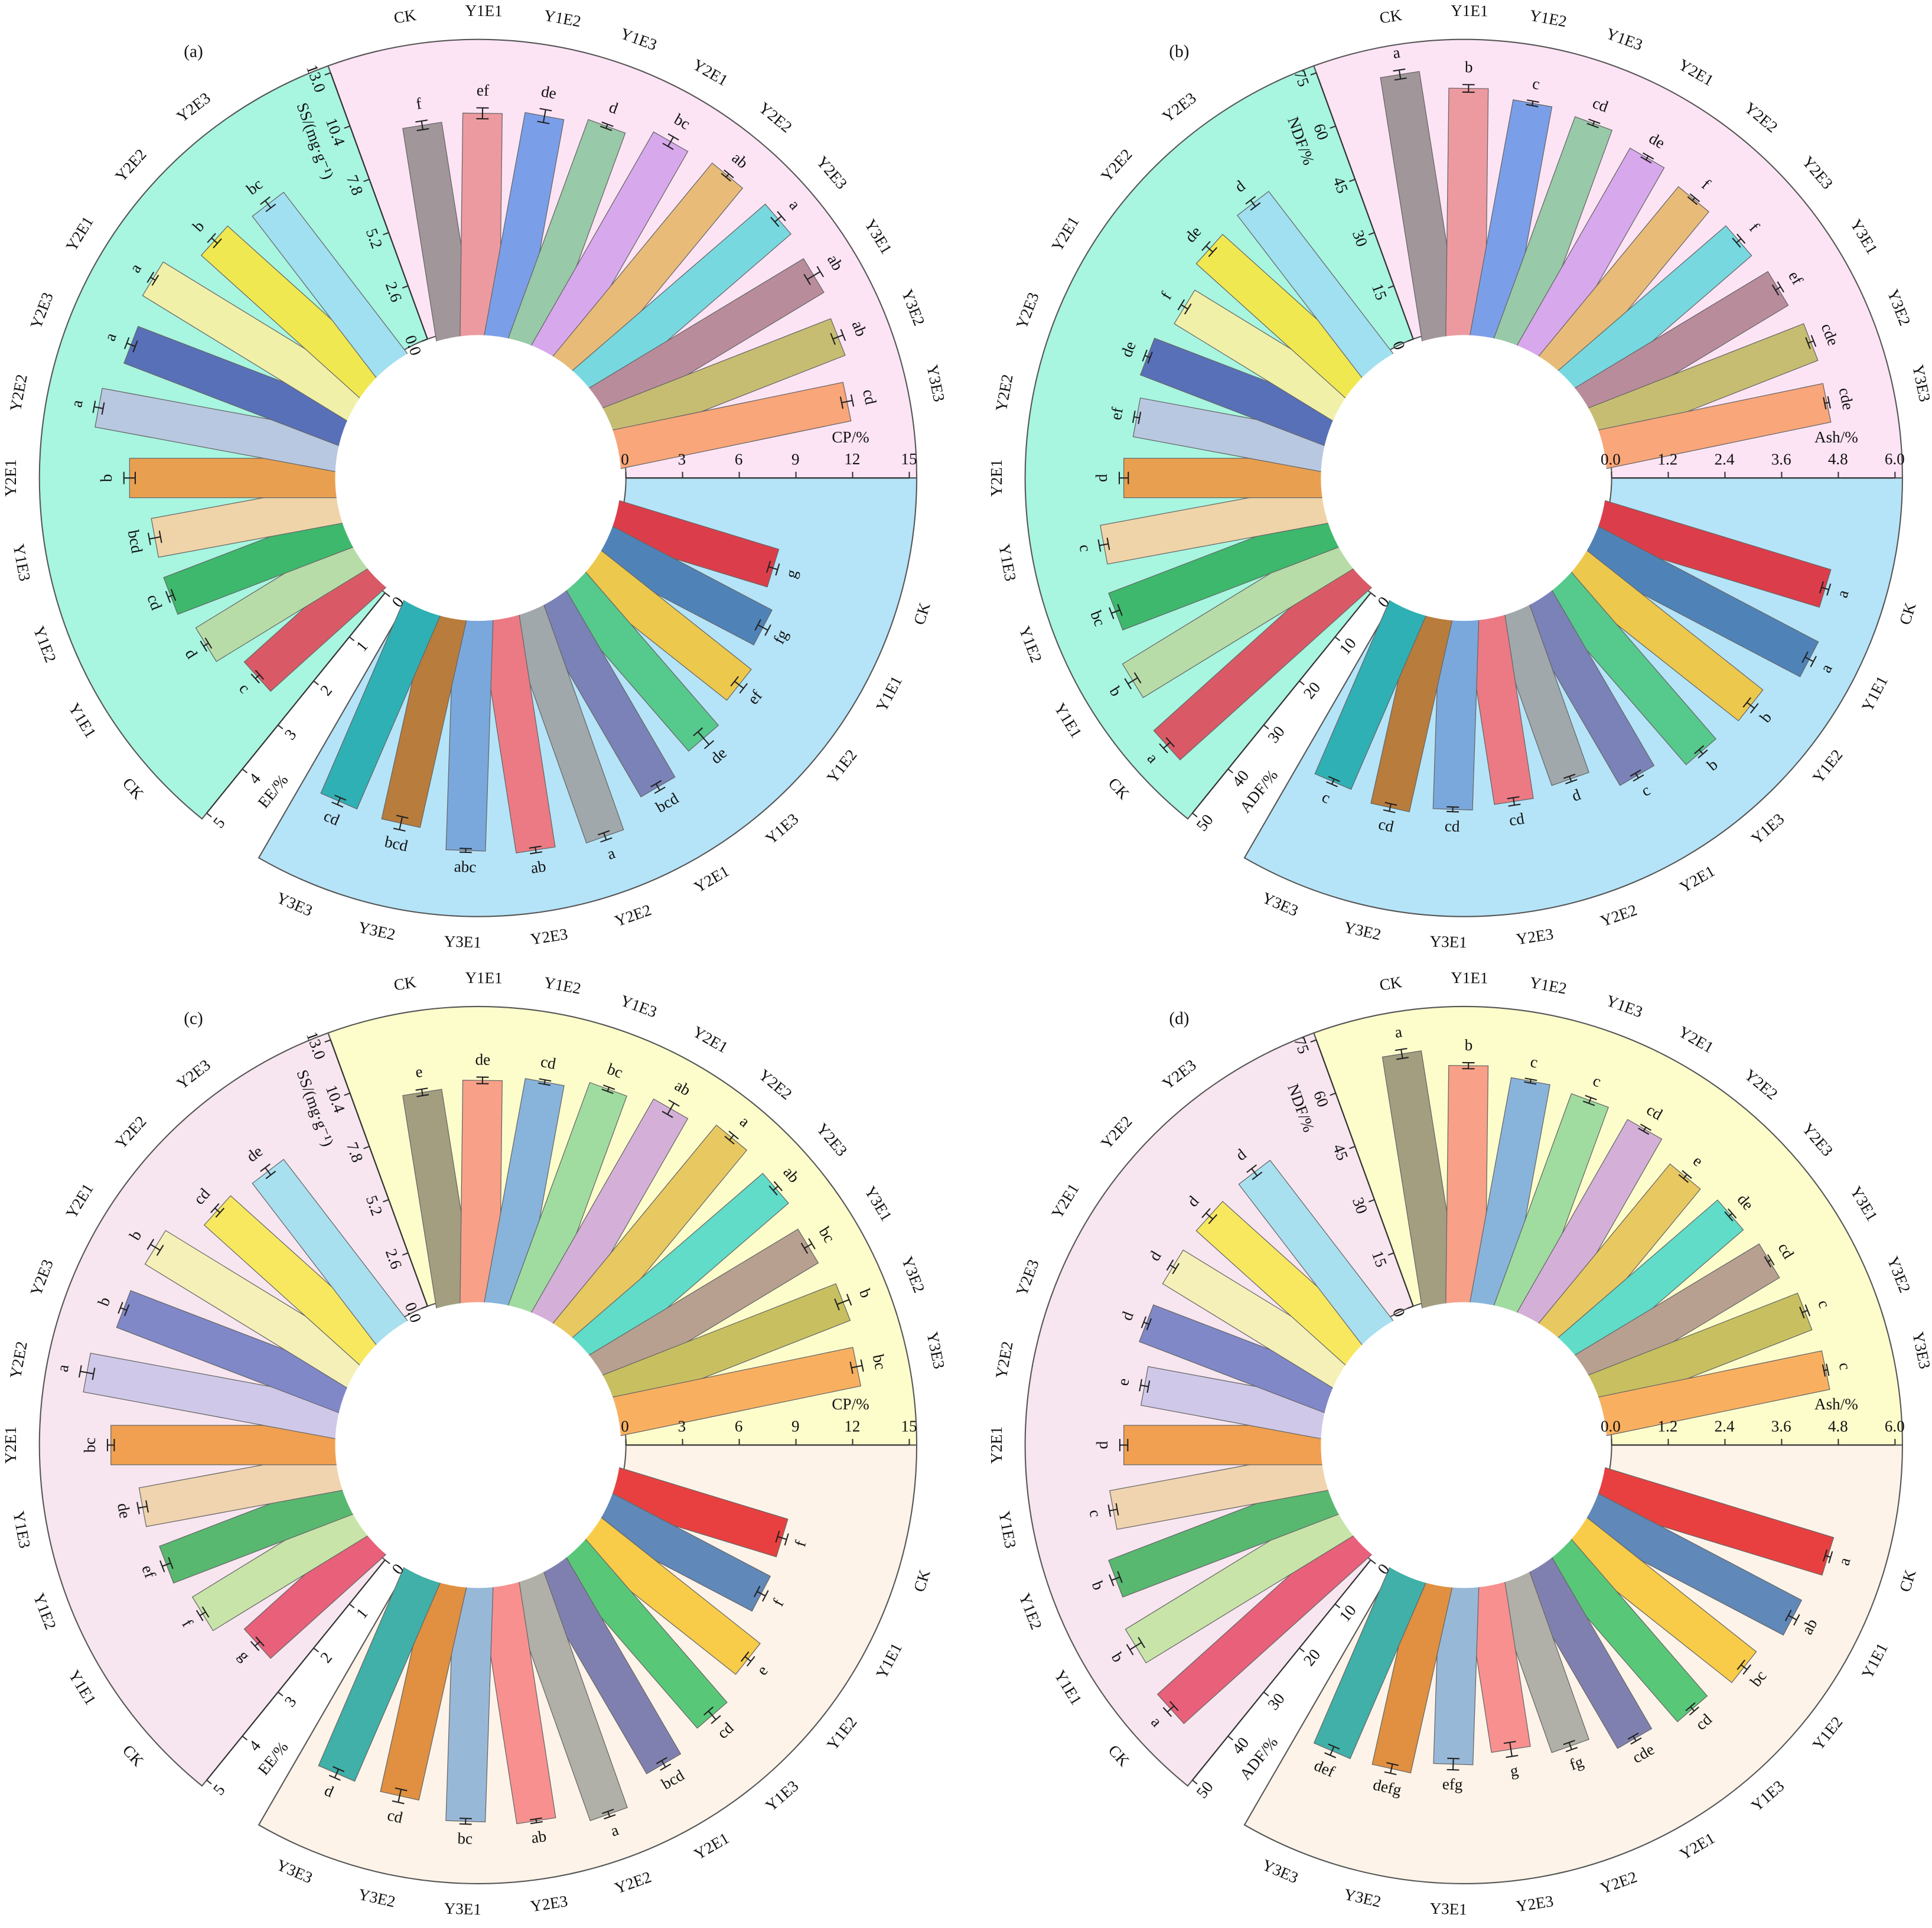 This screenshot has width=1932, height=1928. I want to click on tick-label: 6.0, so click(1895, 459).